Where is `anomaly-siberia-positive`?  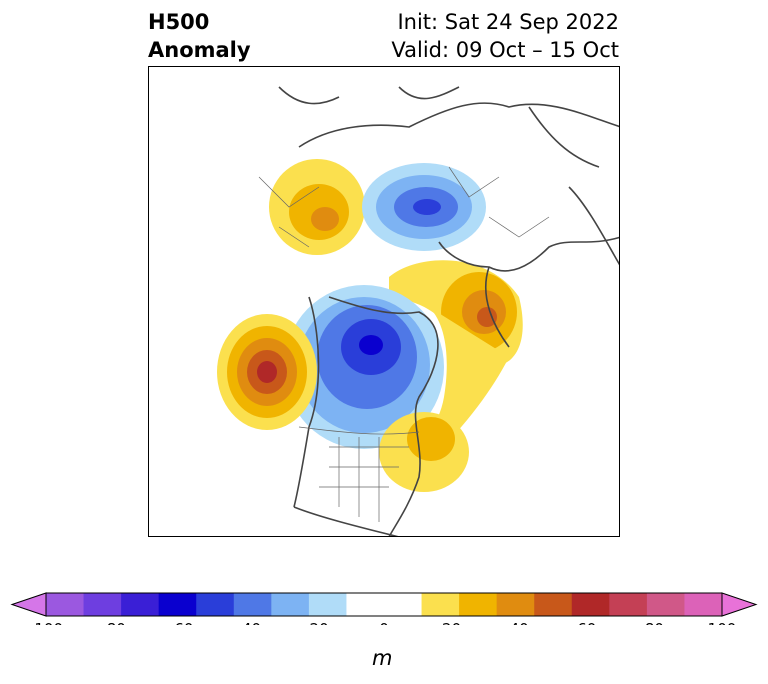
anomaly-siberia-positive is located at coordinates (317, 207).